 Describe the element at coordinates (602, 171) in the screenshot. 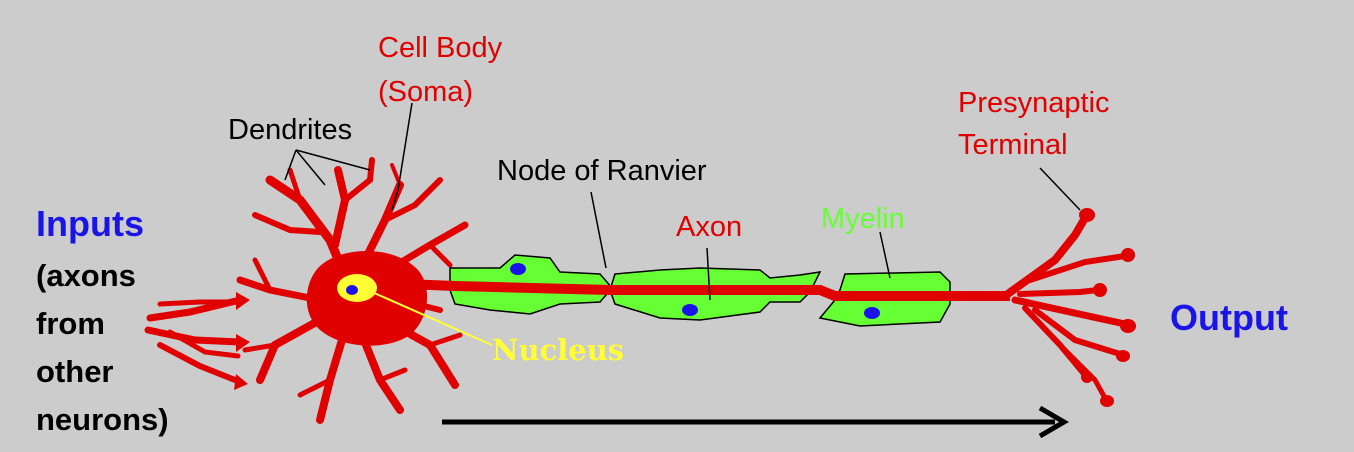

I see `node-of-ranvier-label: Node of Ranvier` at that location.